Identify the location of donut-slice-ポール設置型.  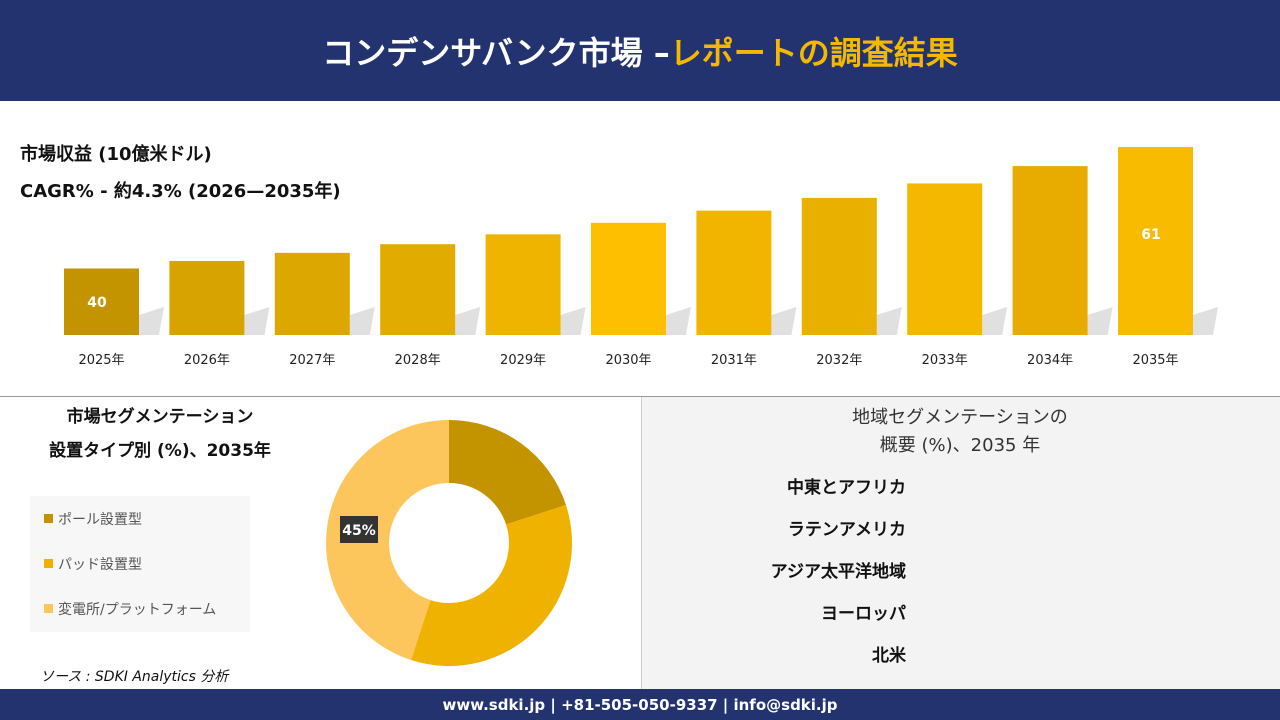
(507, 472).